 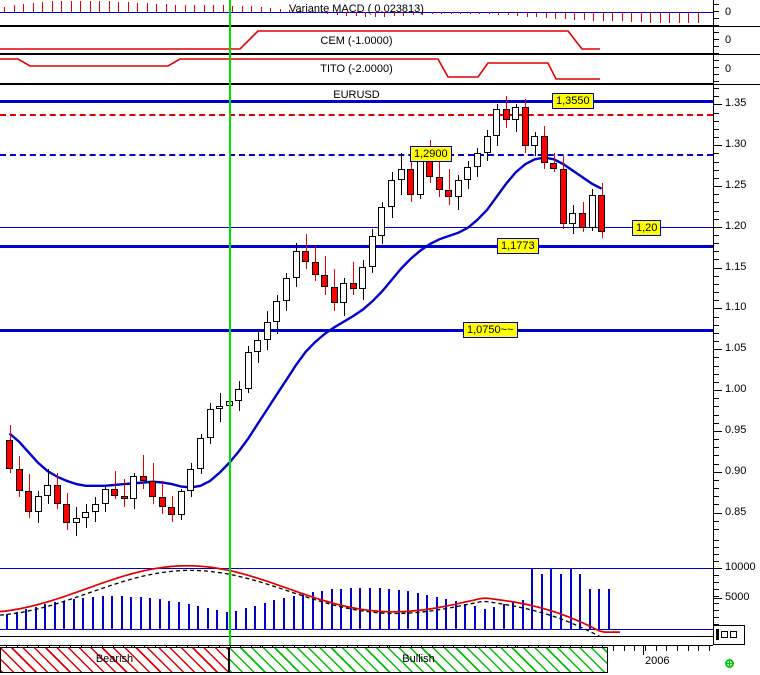 I want to click on cem-step-line, so click(x=300, y=40).